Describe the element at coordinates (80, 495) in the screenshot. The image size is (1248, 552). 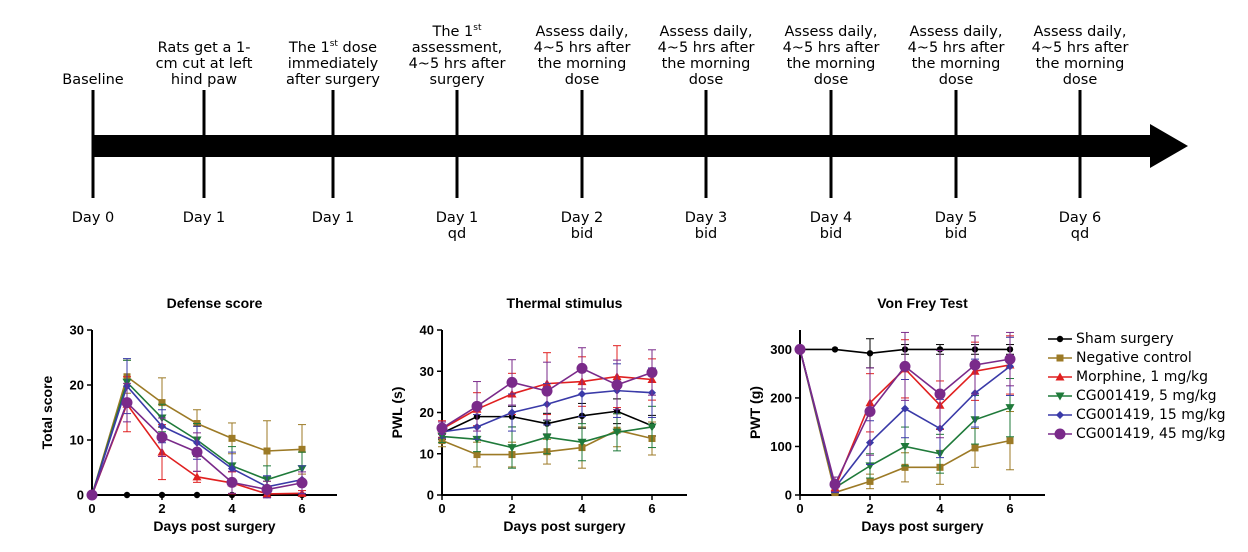
I see `y-tick-label: 0` at that location.